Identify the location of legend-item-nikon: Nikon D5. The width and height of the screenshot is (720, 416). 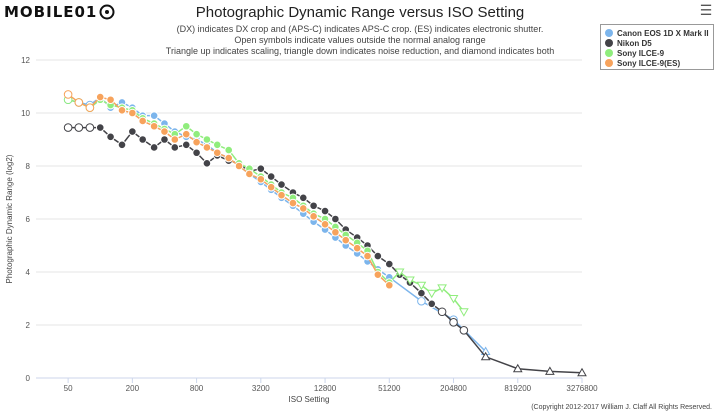
(657, 43).